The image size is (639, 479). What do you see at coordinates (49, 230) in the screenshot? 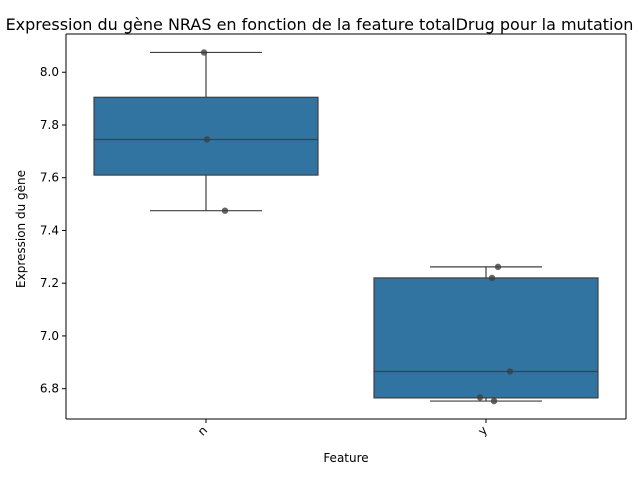
I see `y-tick-label: 7.4` at bounding box center [49, 230].